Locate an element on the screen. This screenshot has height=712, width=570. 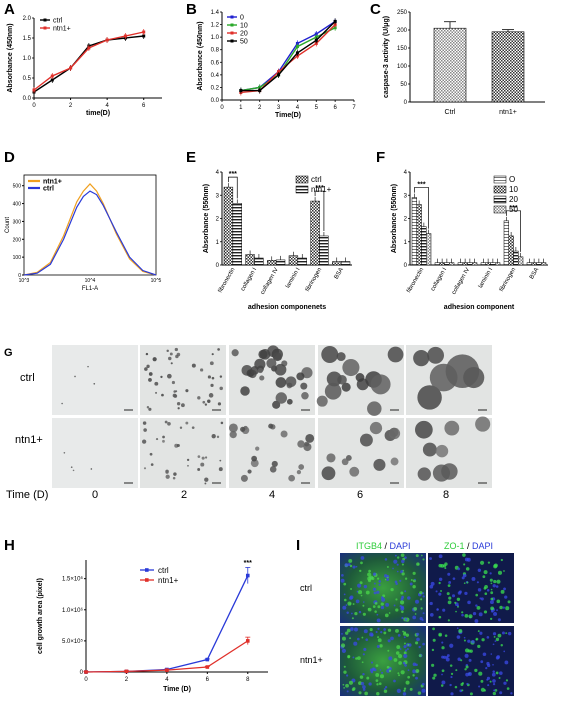
h-y-tick-label: 1.5×10⁶ is located at coordinates (73, 579).